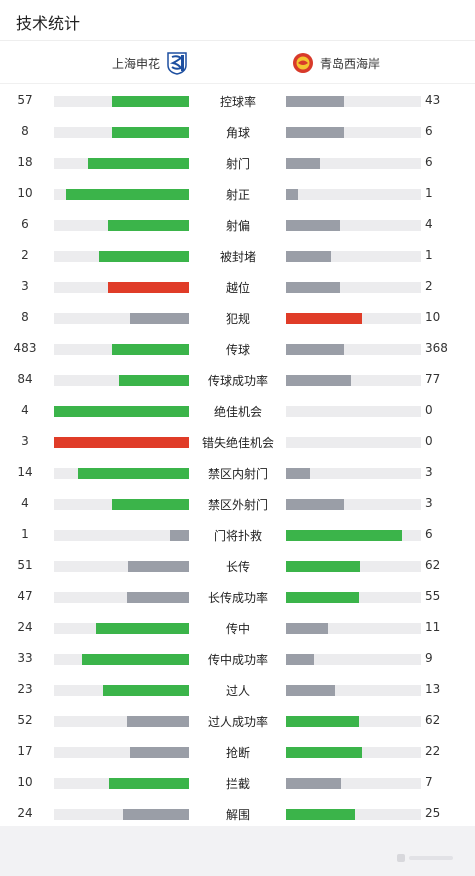 The image size is (475, 876). Describe the element at coordinates (25, 658) in the screenshot. I see `home-value: 33` at that location.